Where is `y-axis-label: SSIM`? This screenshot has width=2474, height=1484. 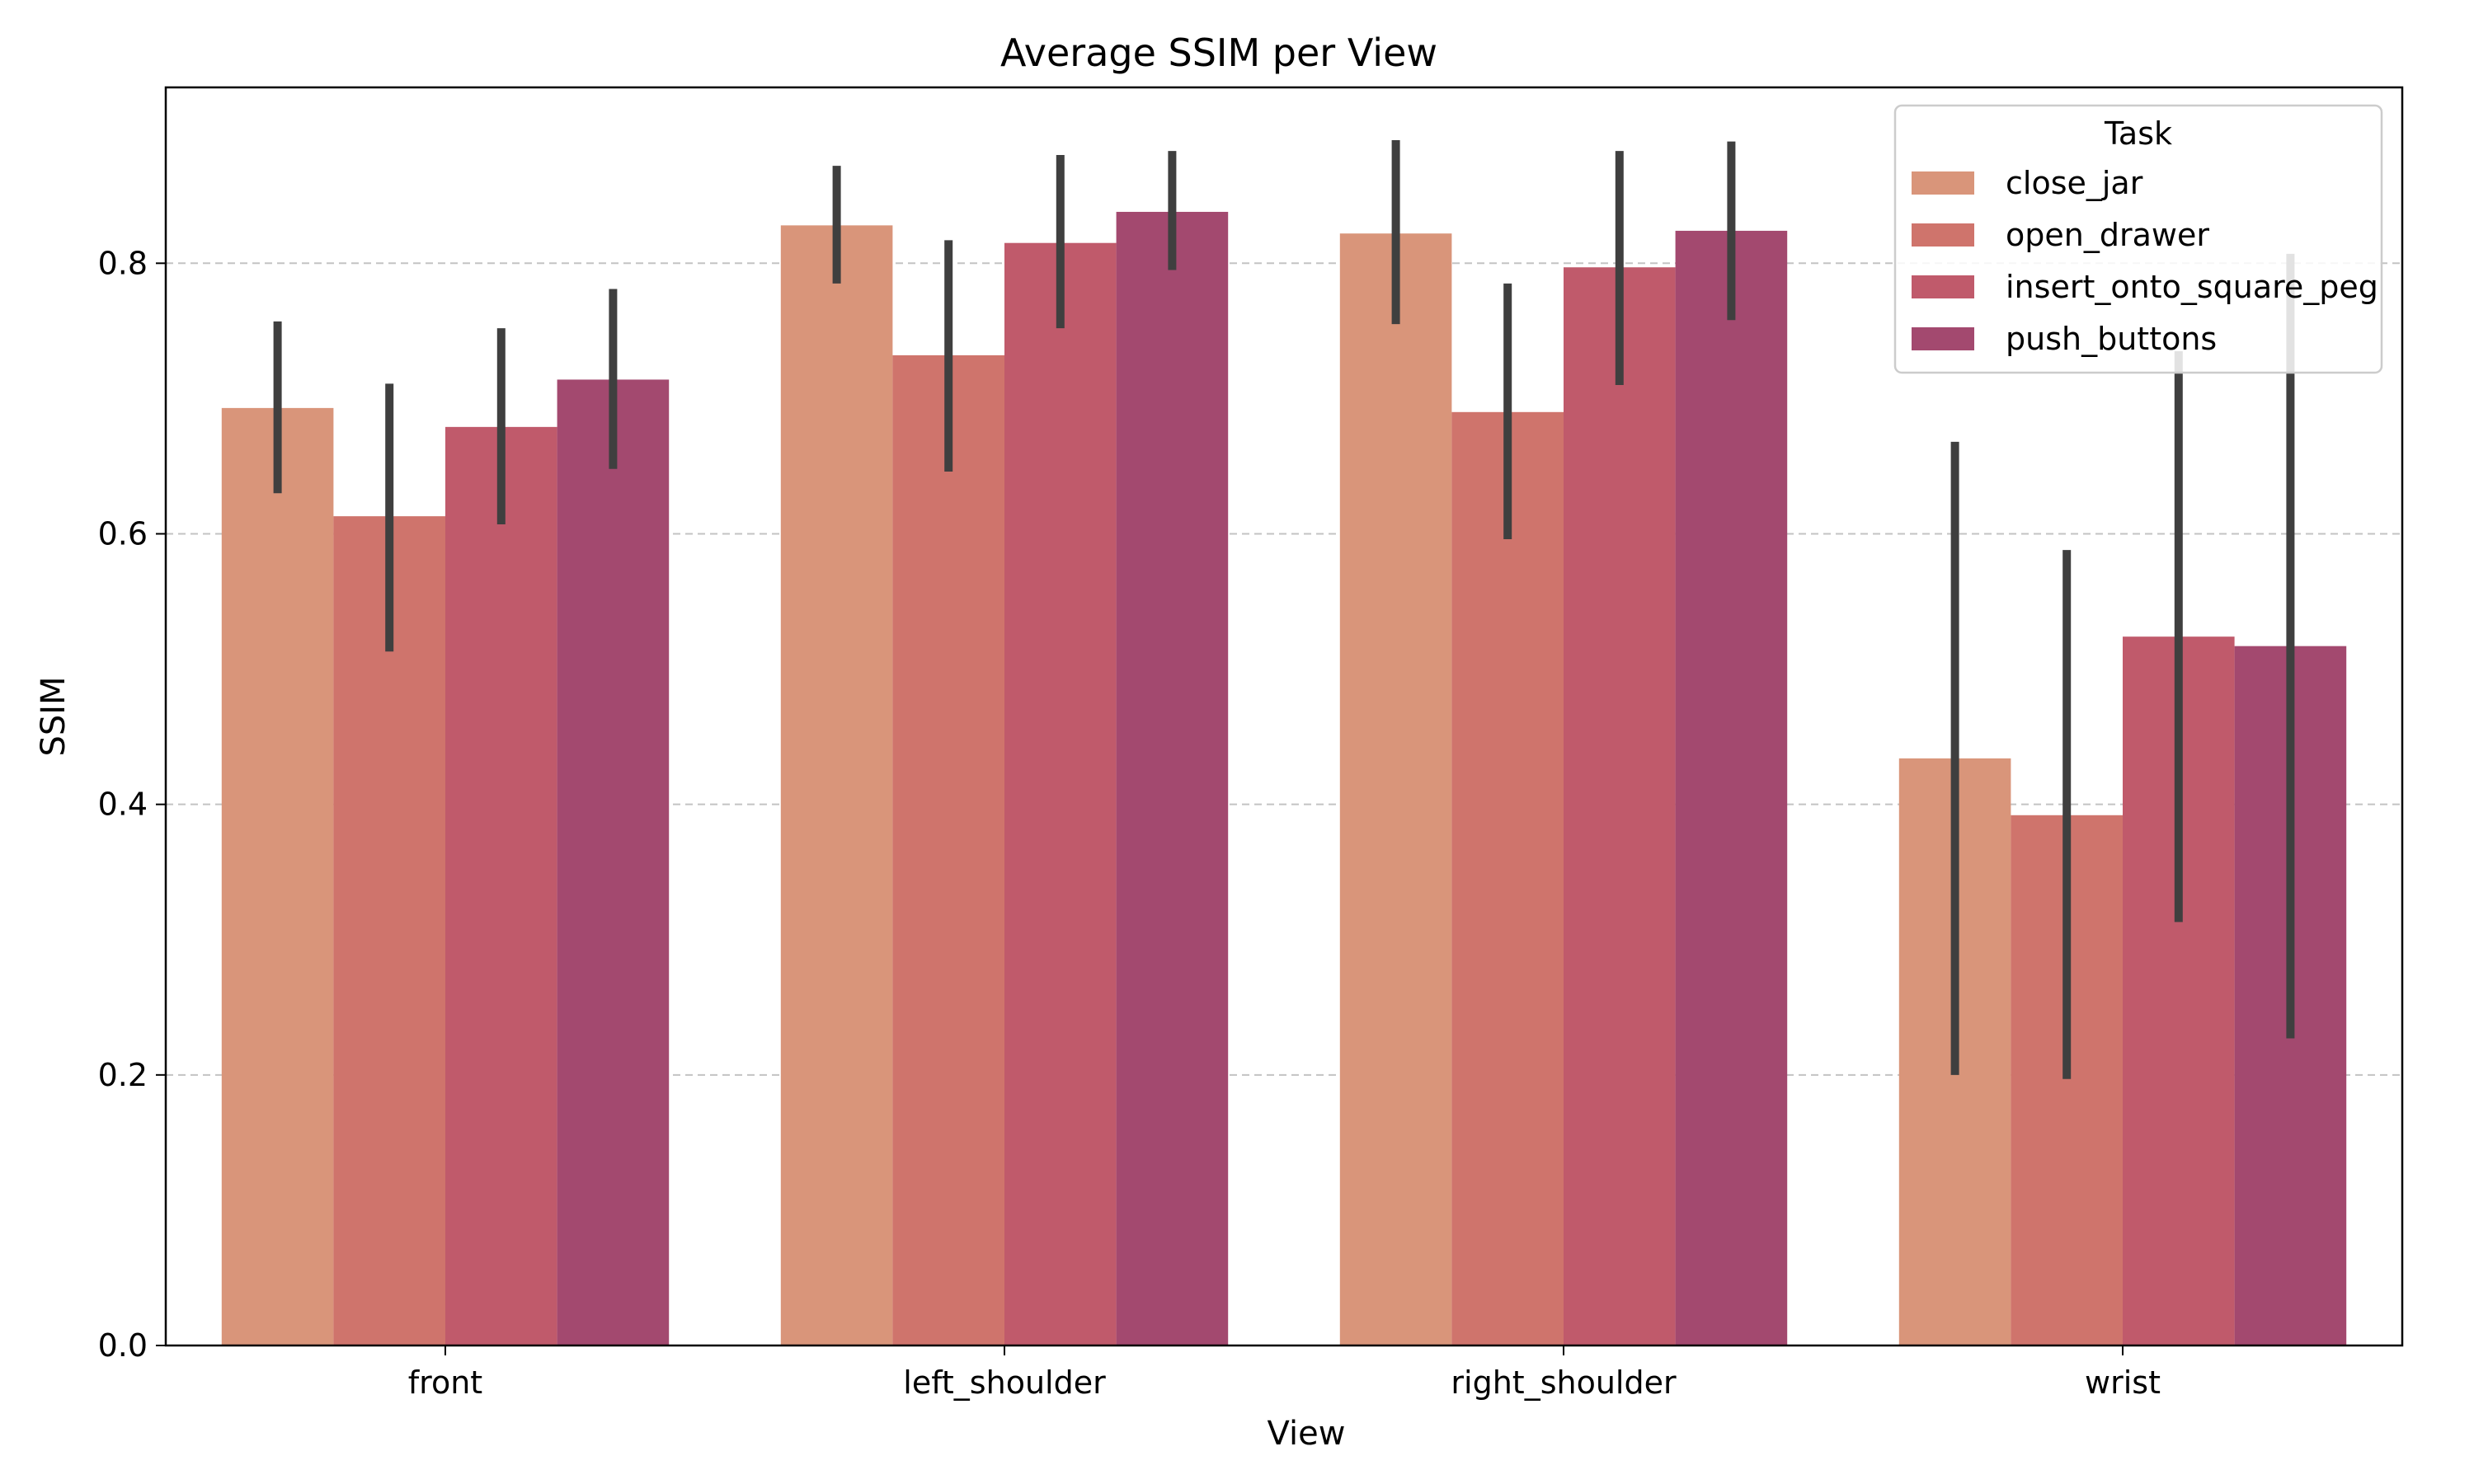 y-axis-label: SSIM is located at coordinates (54, 716).